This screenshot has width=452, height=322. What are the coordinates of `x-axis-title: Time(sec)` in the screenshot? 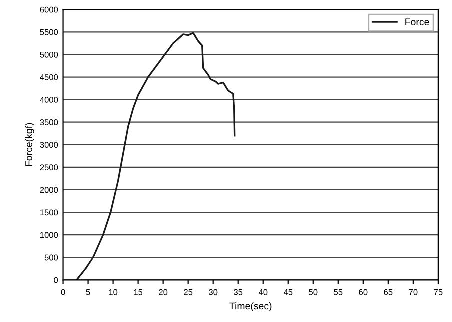 It's located at (251, 307).